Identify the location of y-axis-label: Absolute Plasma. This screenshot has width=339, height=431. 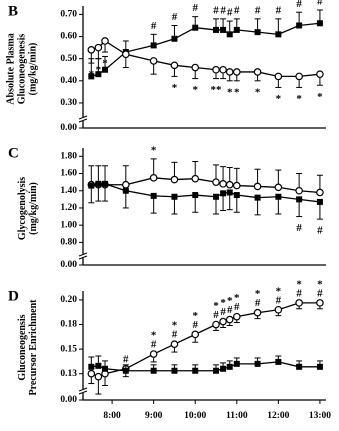
(10, 68).